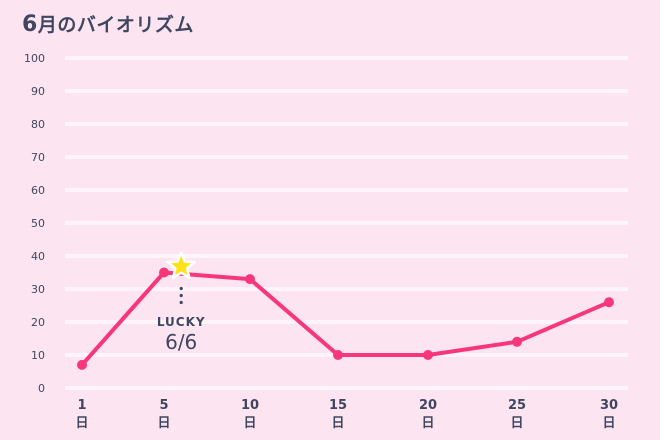 This screenshot has height=440, width=660. Describe the element at coordinates (34, 58) in the screenshot. I see `y-tick-label: 100` at that location.